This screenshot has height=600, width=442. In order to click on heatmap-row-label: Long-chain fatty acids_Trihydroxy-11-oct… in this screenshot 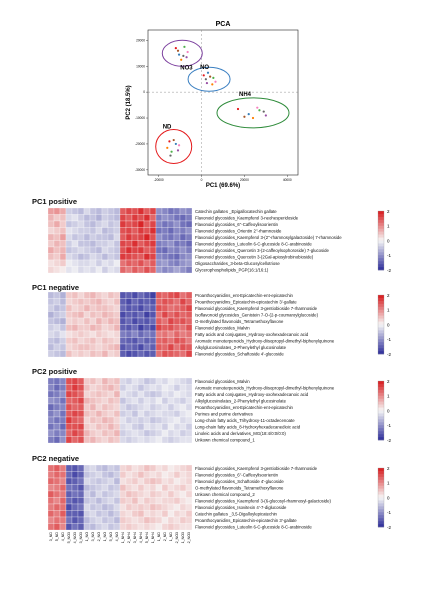, I will do `click(245, 420)`.